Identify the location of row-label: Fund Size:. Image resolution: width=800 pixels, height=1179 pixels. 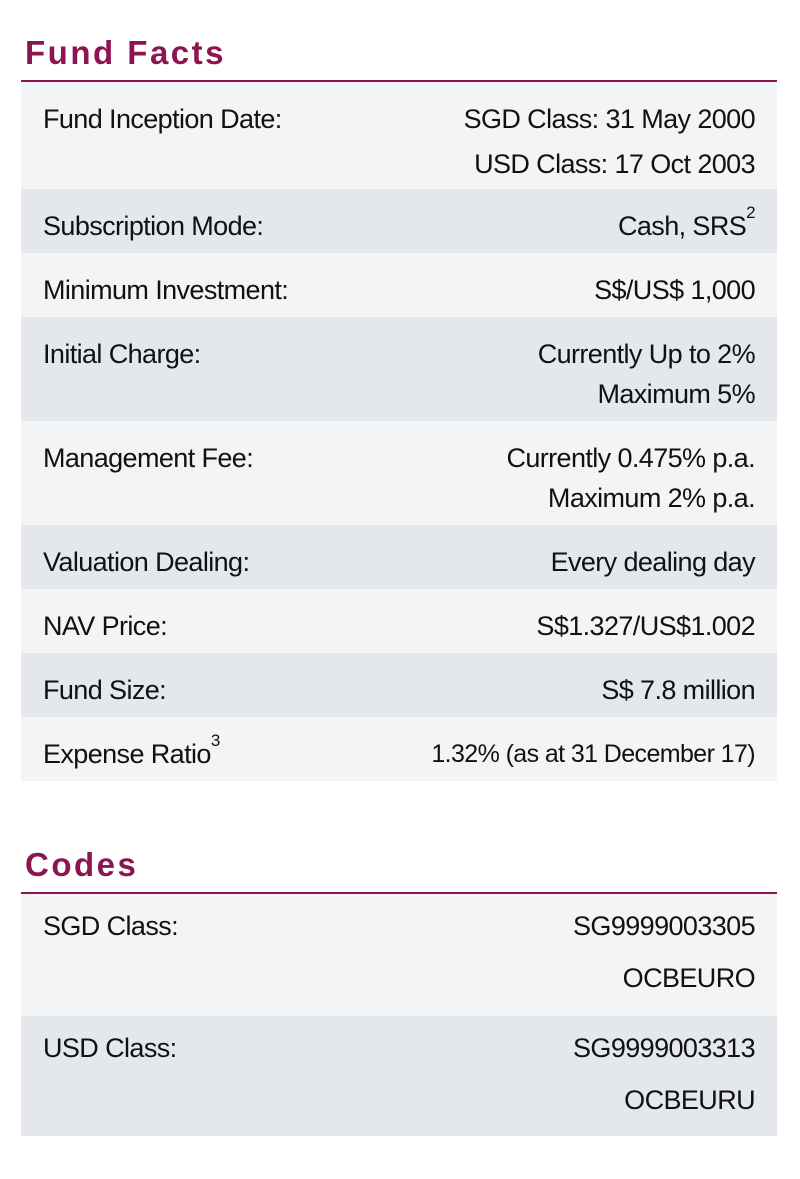
(105, 690).